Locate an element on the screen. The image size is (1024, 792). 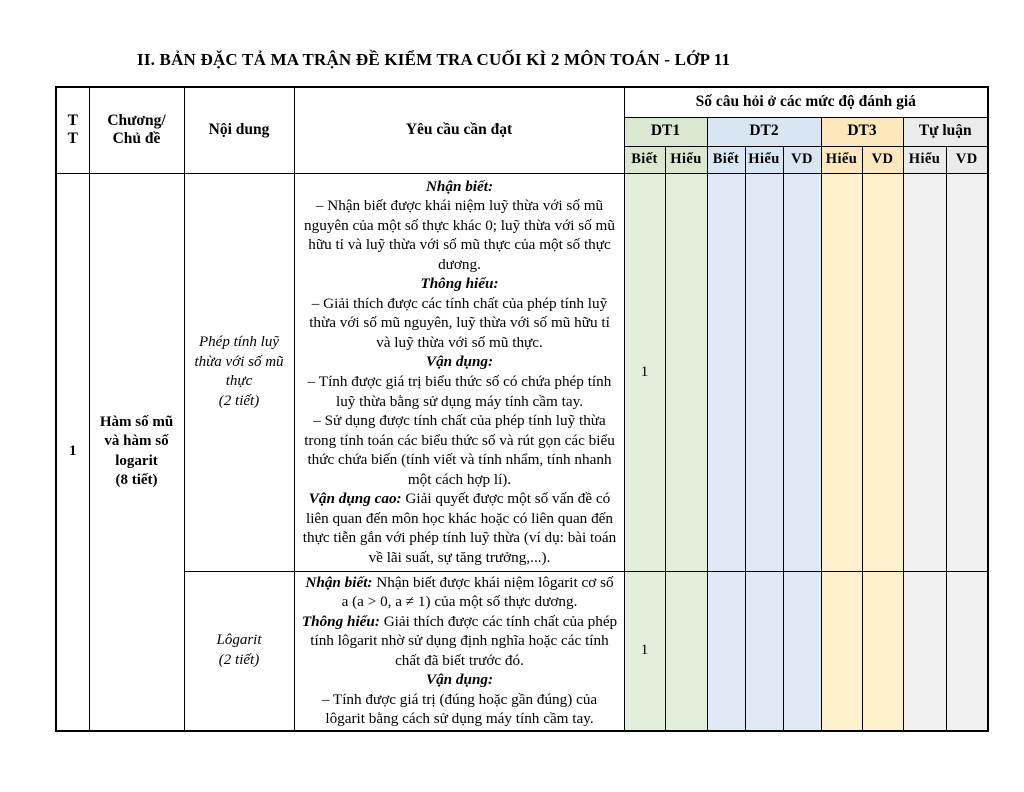
requirement-paragraph: Nhận biết: is located at coordinates (459, 186).